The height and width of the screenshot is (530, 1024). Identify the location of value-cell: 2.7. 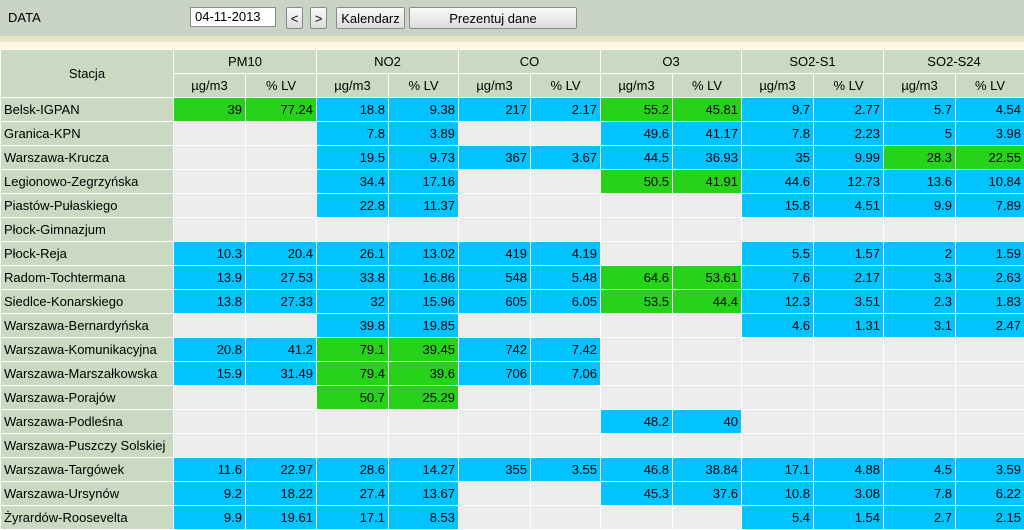
(920, 518).